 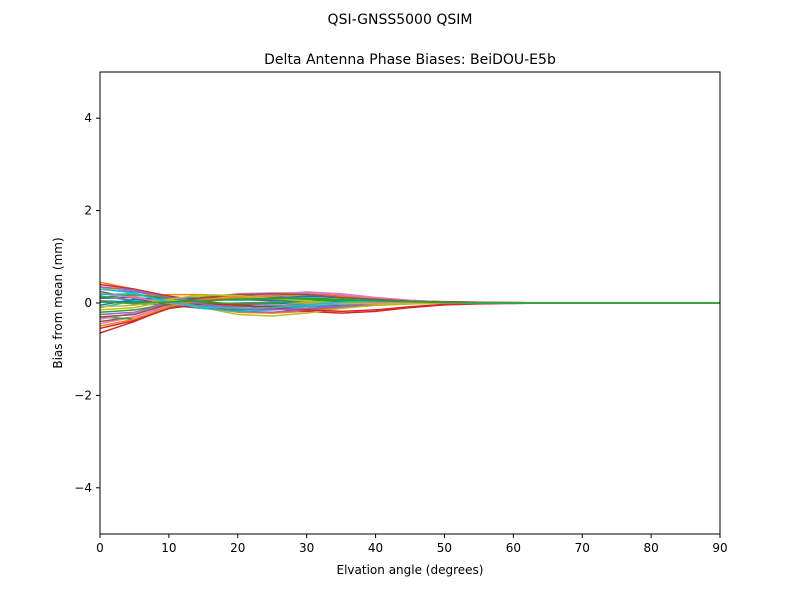 What do you see at coordinates (306, 548) in the screenshot?
I see `x-tick-label: 30` at bounding box center [306, 548].